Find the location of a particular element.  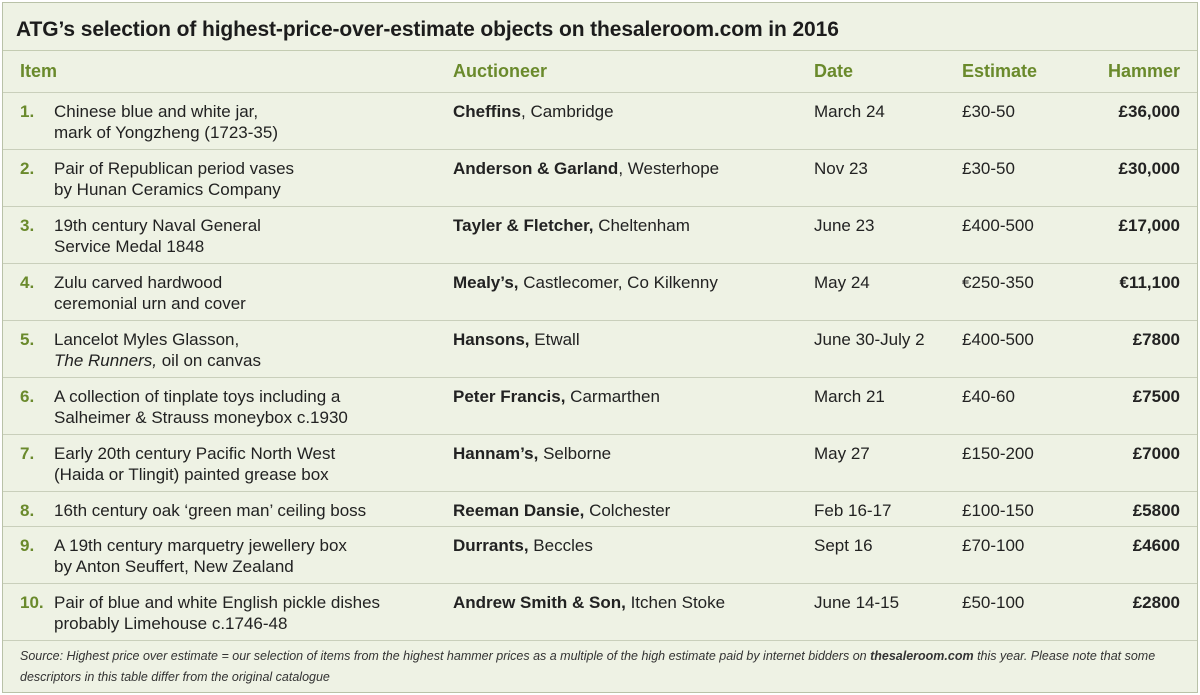

item-line-2: Salheimer & Strauss moneybox c.1930 is located at coordinates (201, 417).